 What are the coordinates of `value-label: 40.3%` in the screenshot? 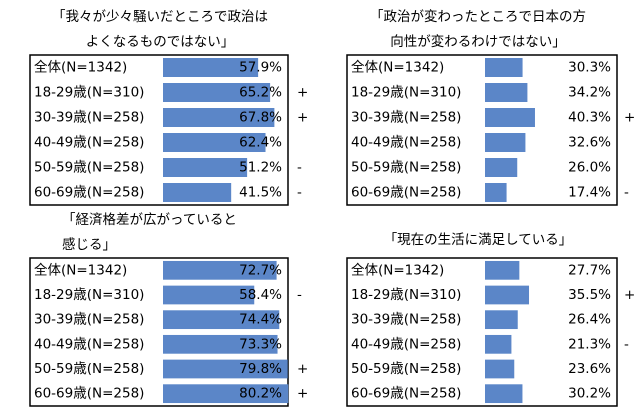 It's located at (589, 118).